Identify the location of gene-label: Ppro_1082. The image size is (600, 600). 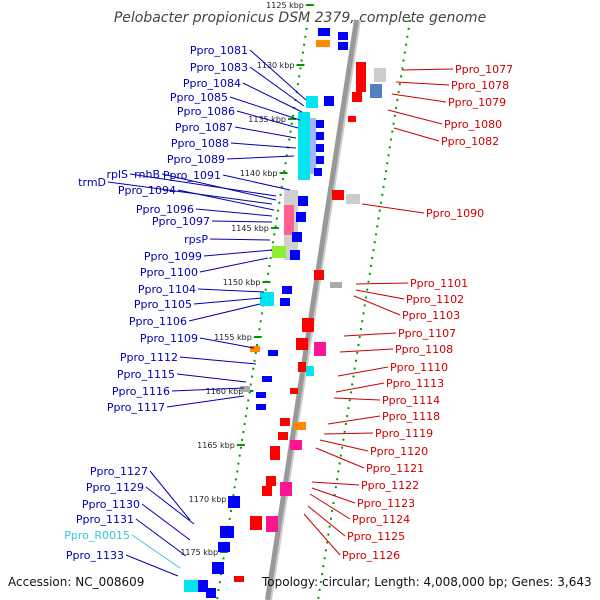
(470, 141).